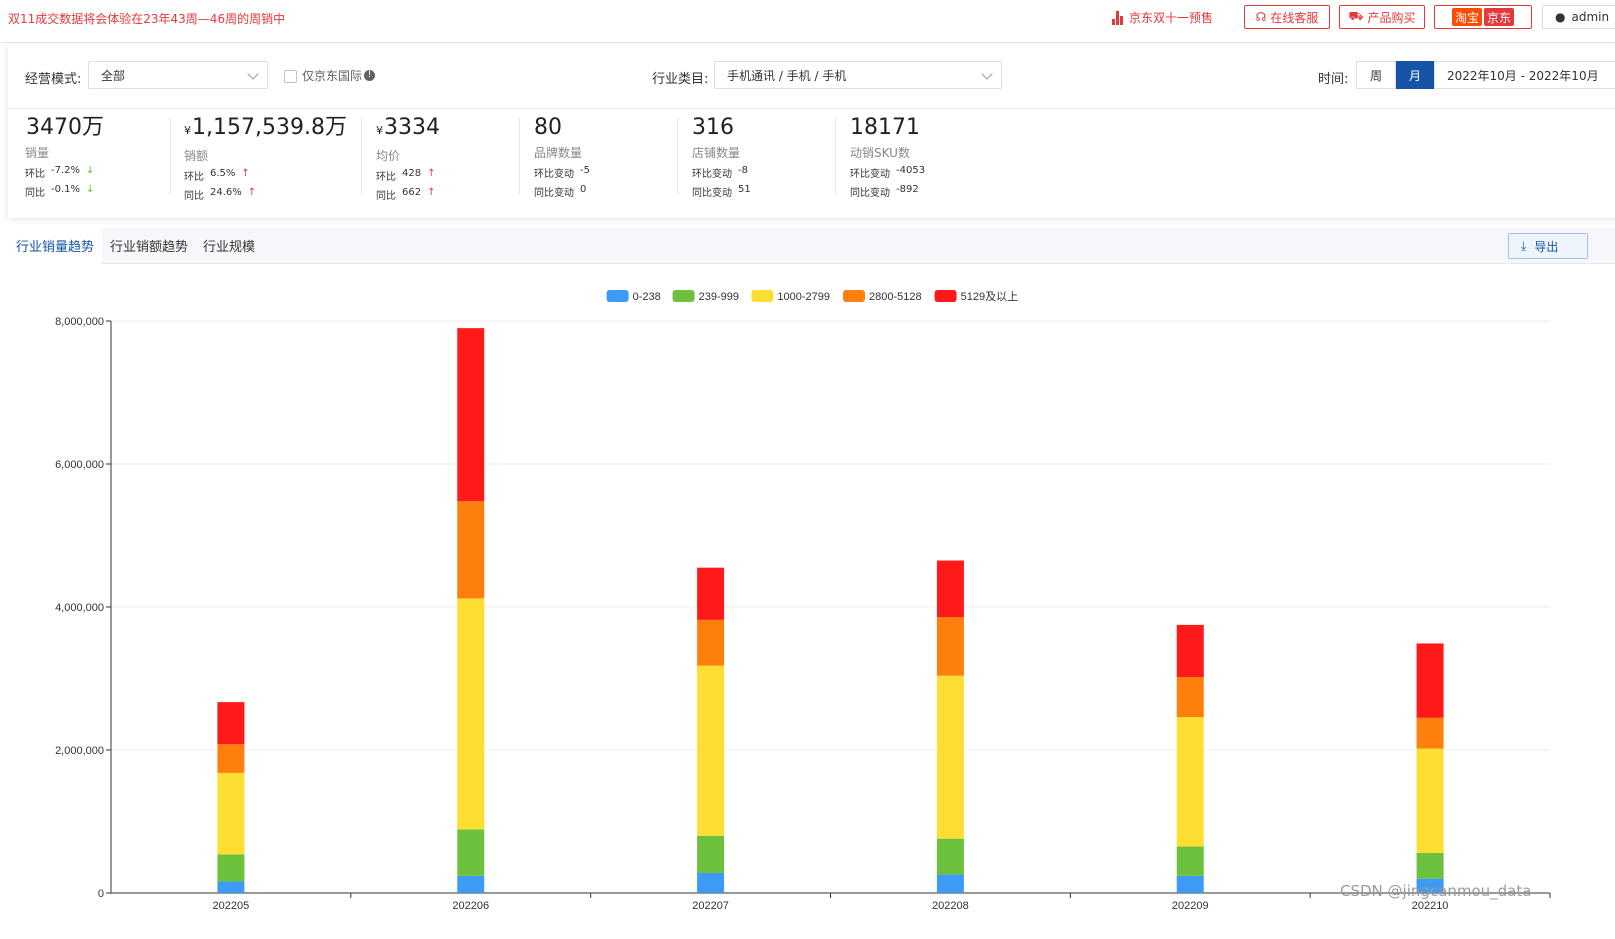 This screenshot has height=939, width=1615. I want to click on legend-label: 5129及以上, so click(989, 296).